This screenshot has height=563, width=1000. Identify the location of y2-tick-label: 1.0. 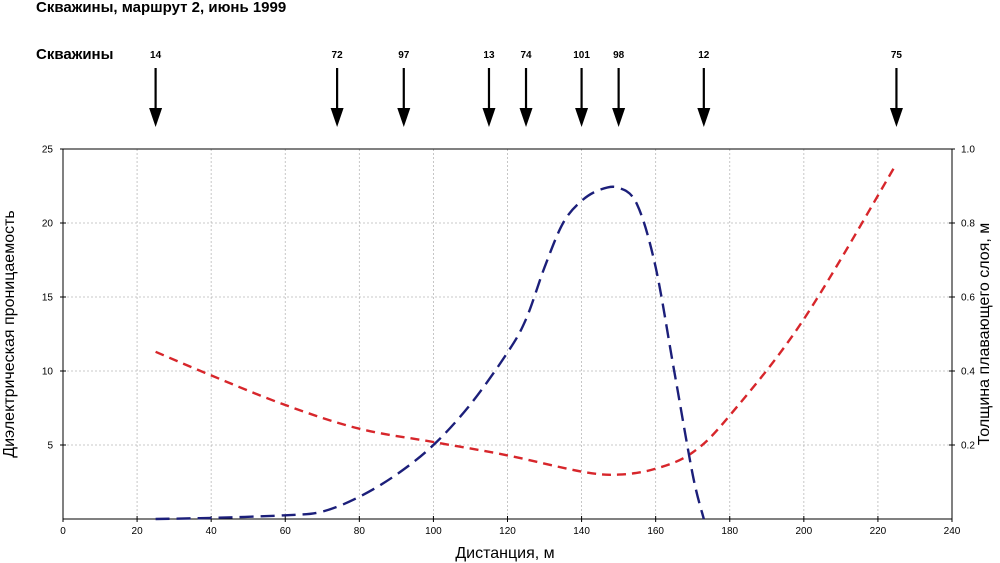
(968, 150).